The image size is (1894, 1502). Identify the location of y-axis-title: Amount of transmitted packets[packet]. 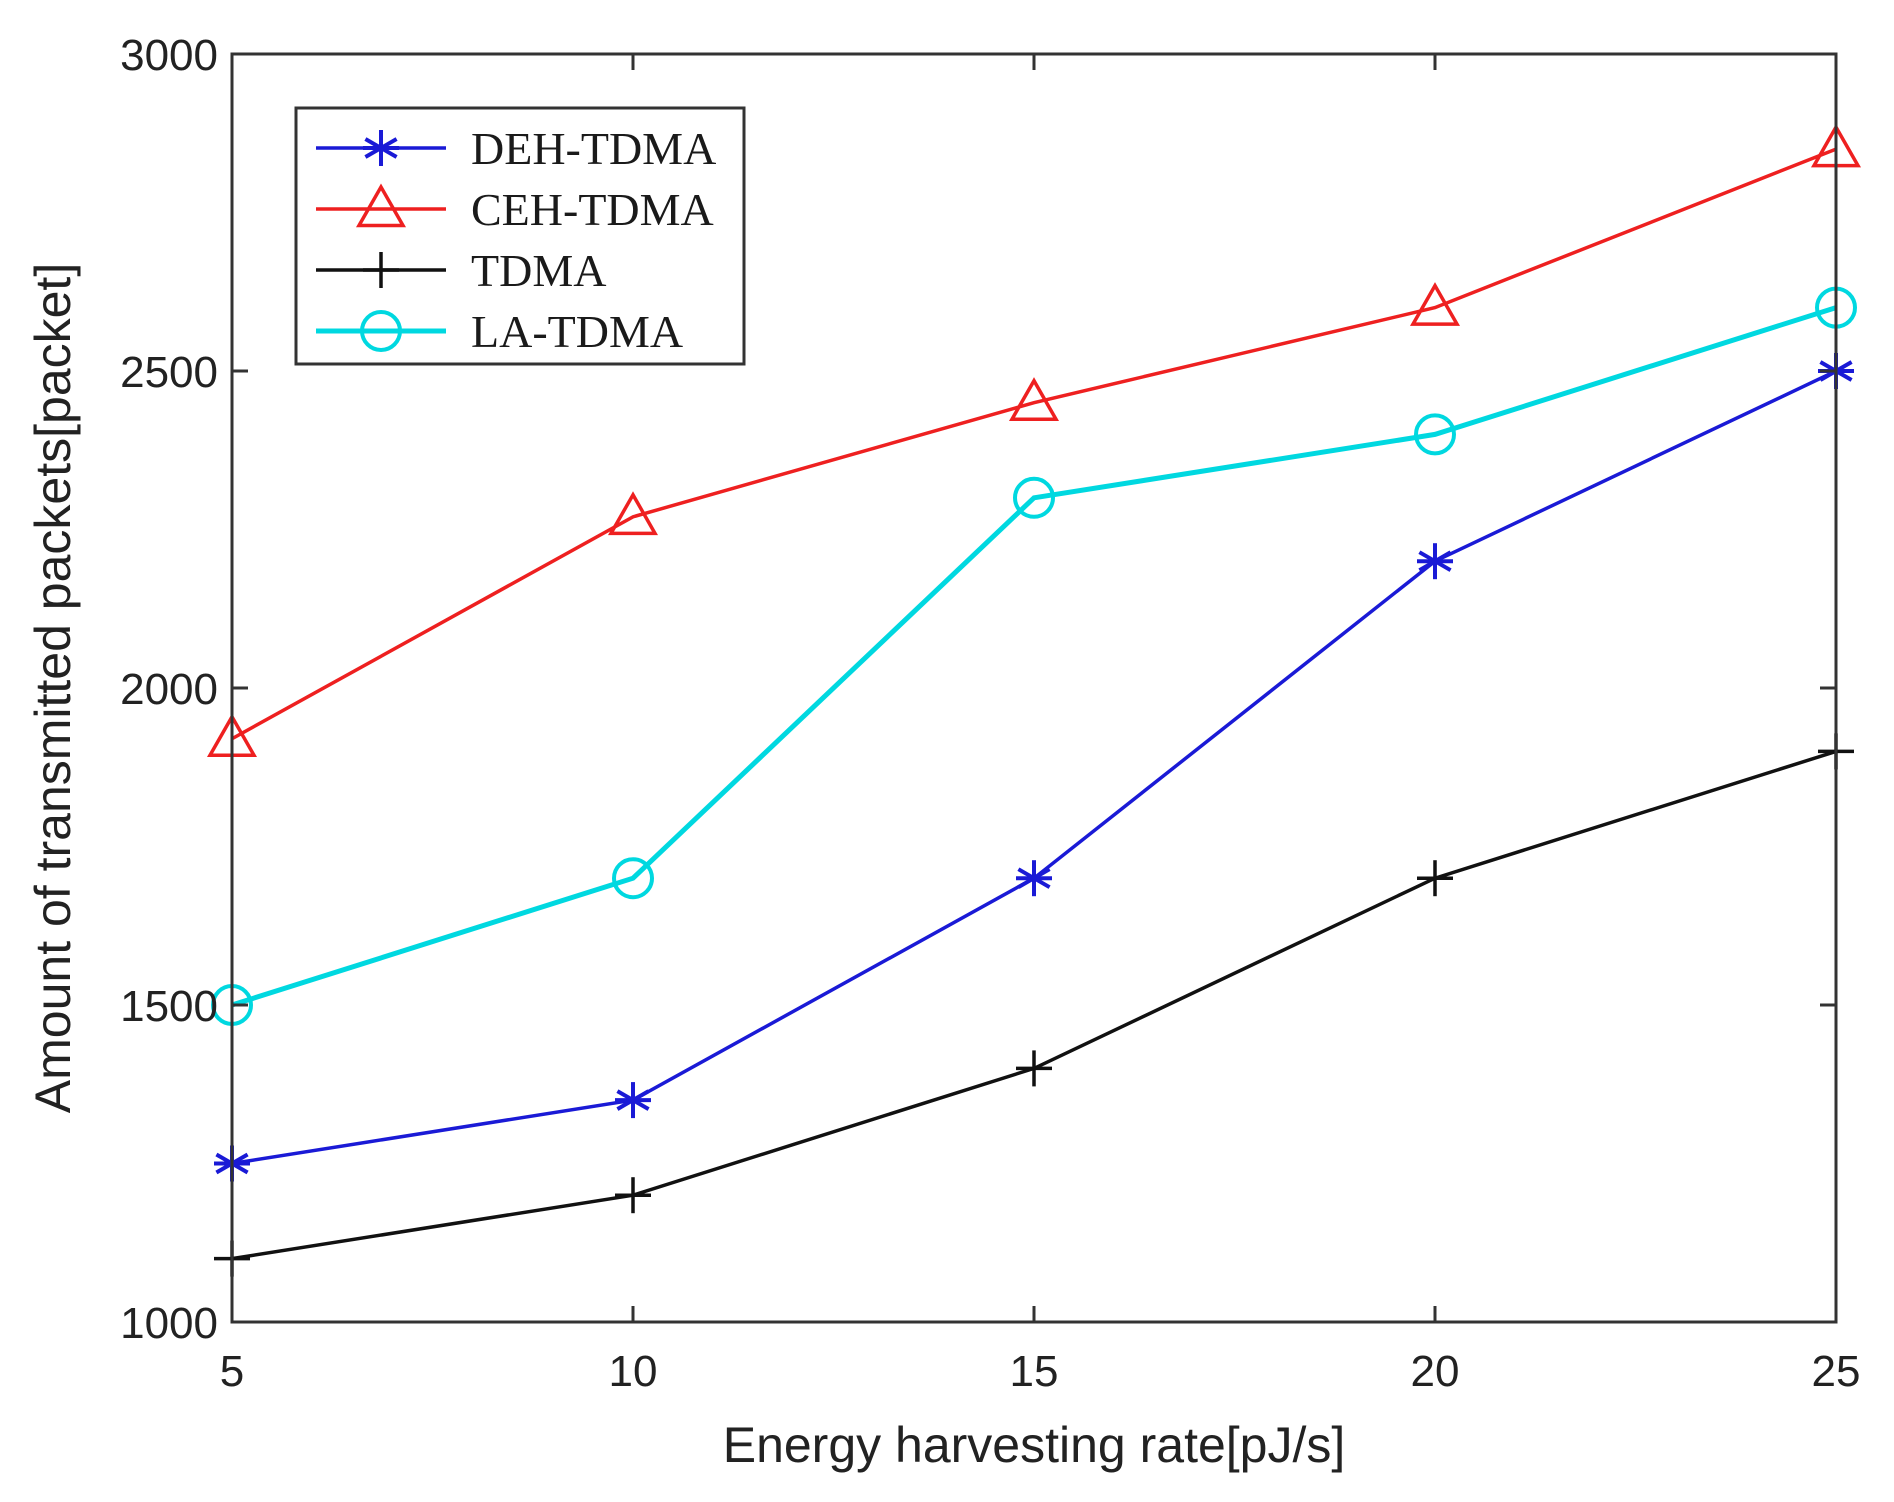
(53, 688).